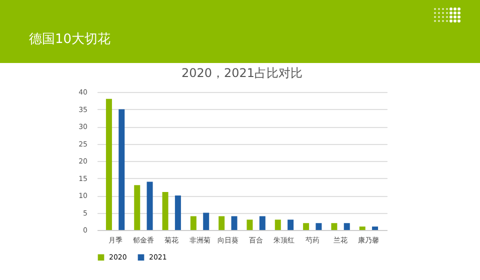 Image resolution: width=480 pixels, height=280 pixels. I want to click on chart-title: 德国10大切花, so click(70, 39).